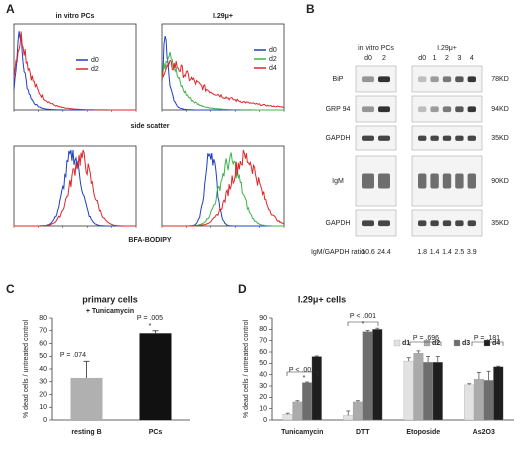 This screenshot has height=455, width=520. What do you see at coordinates (75, 16) in the screenshot?
I see `plot-title: in vitro PCs` at bounding box center [75, 16].